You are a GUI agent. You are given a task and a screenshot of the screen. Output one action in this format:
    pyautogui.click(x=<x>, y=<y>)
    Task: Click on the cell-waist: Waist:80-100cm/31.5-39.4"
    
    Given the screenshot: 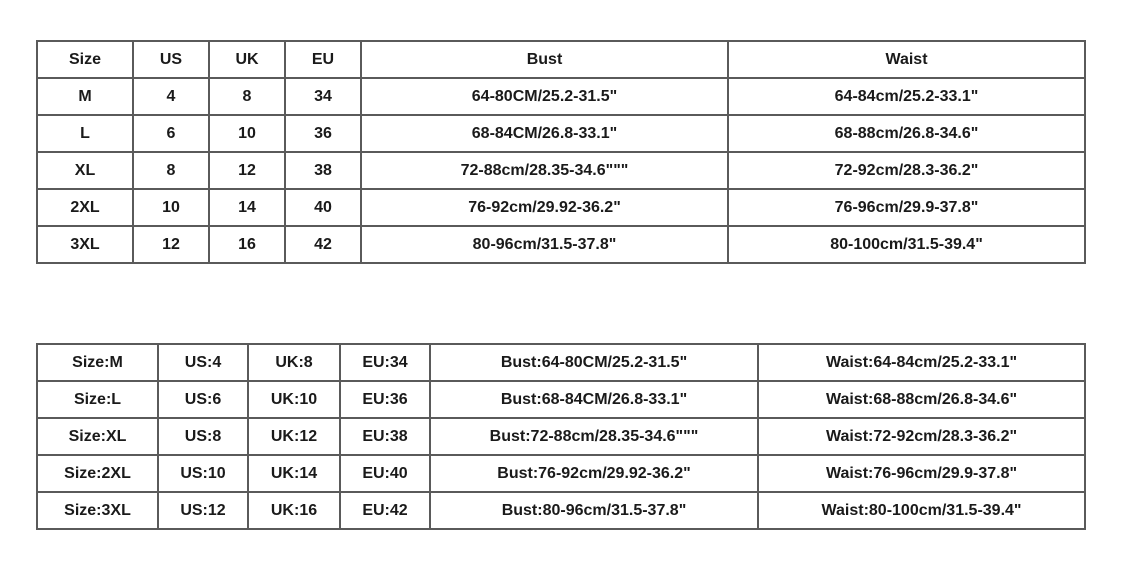 What is the action you would take?
    pyautogui.click(x=921, y=510)
    